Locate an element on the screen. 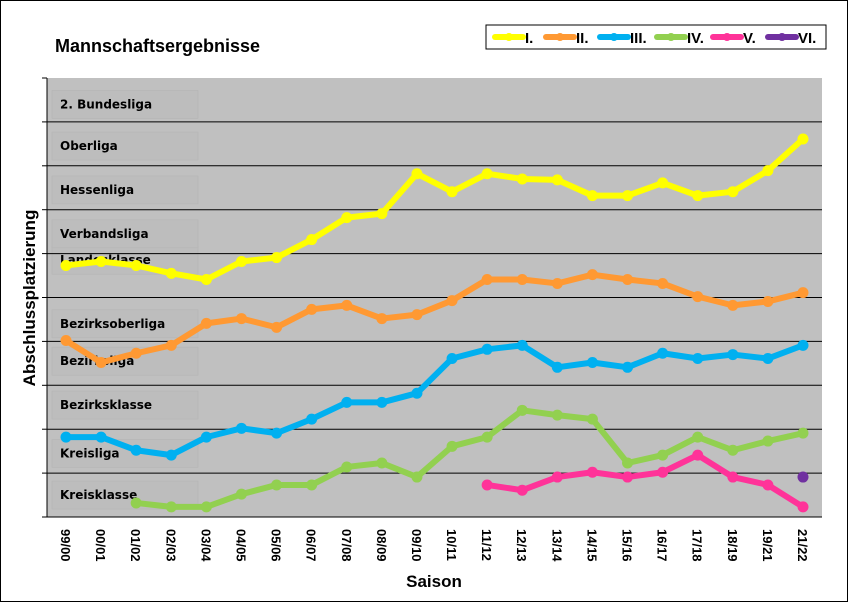 This screenshot has width=848, height=602. chart-title: Mannschaftsergebnisse is located at coordinates (157, 46).